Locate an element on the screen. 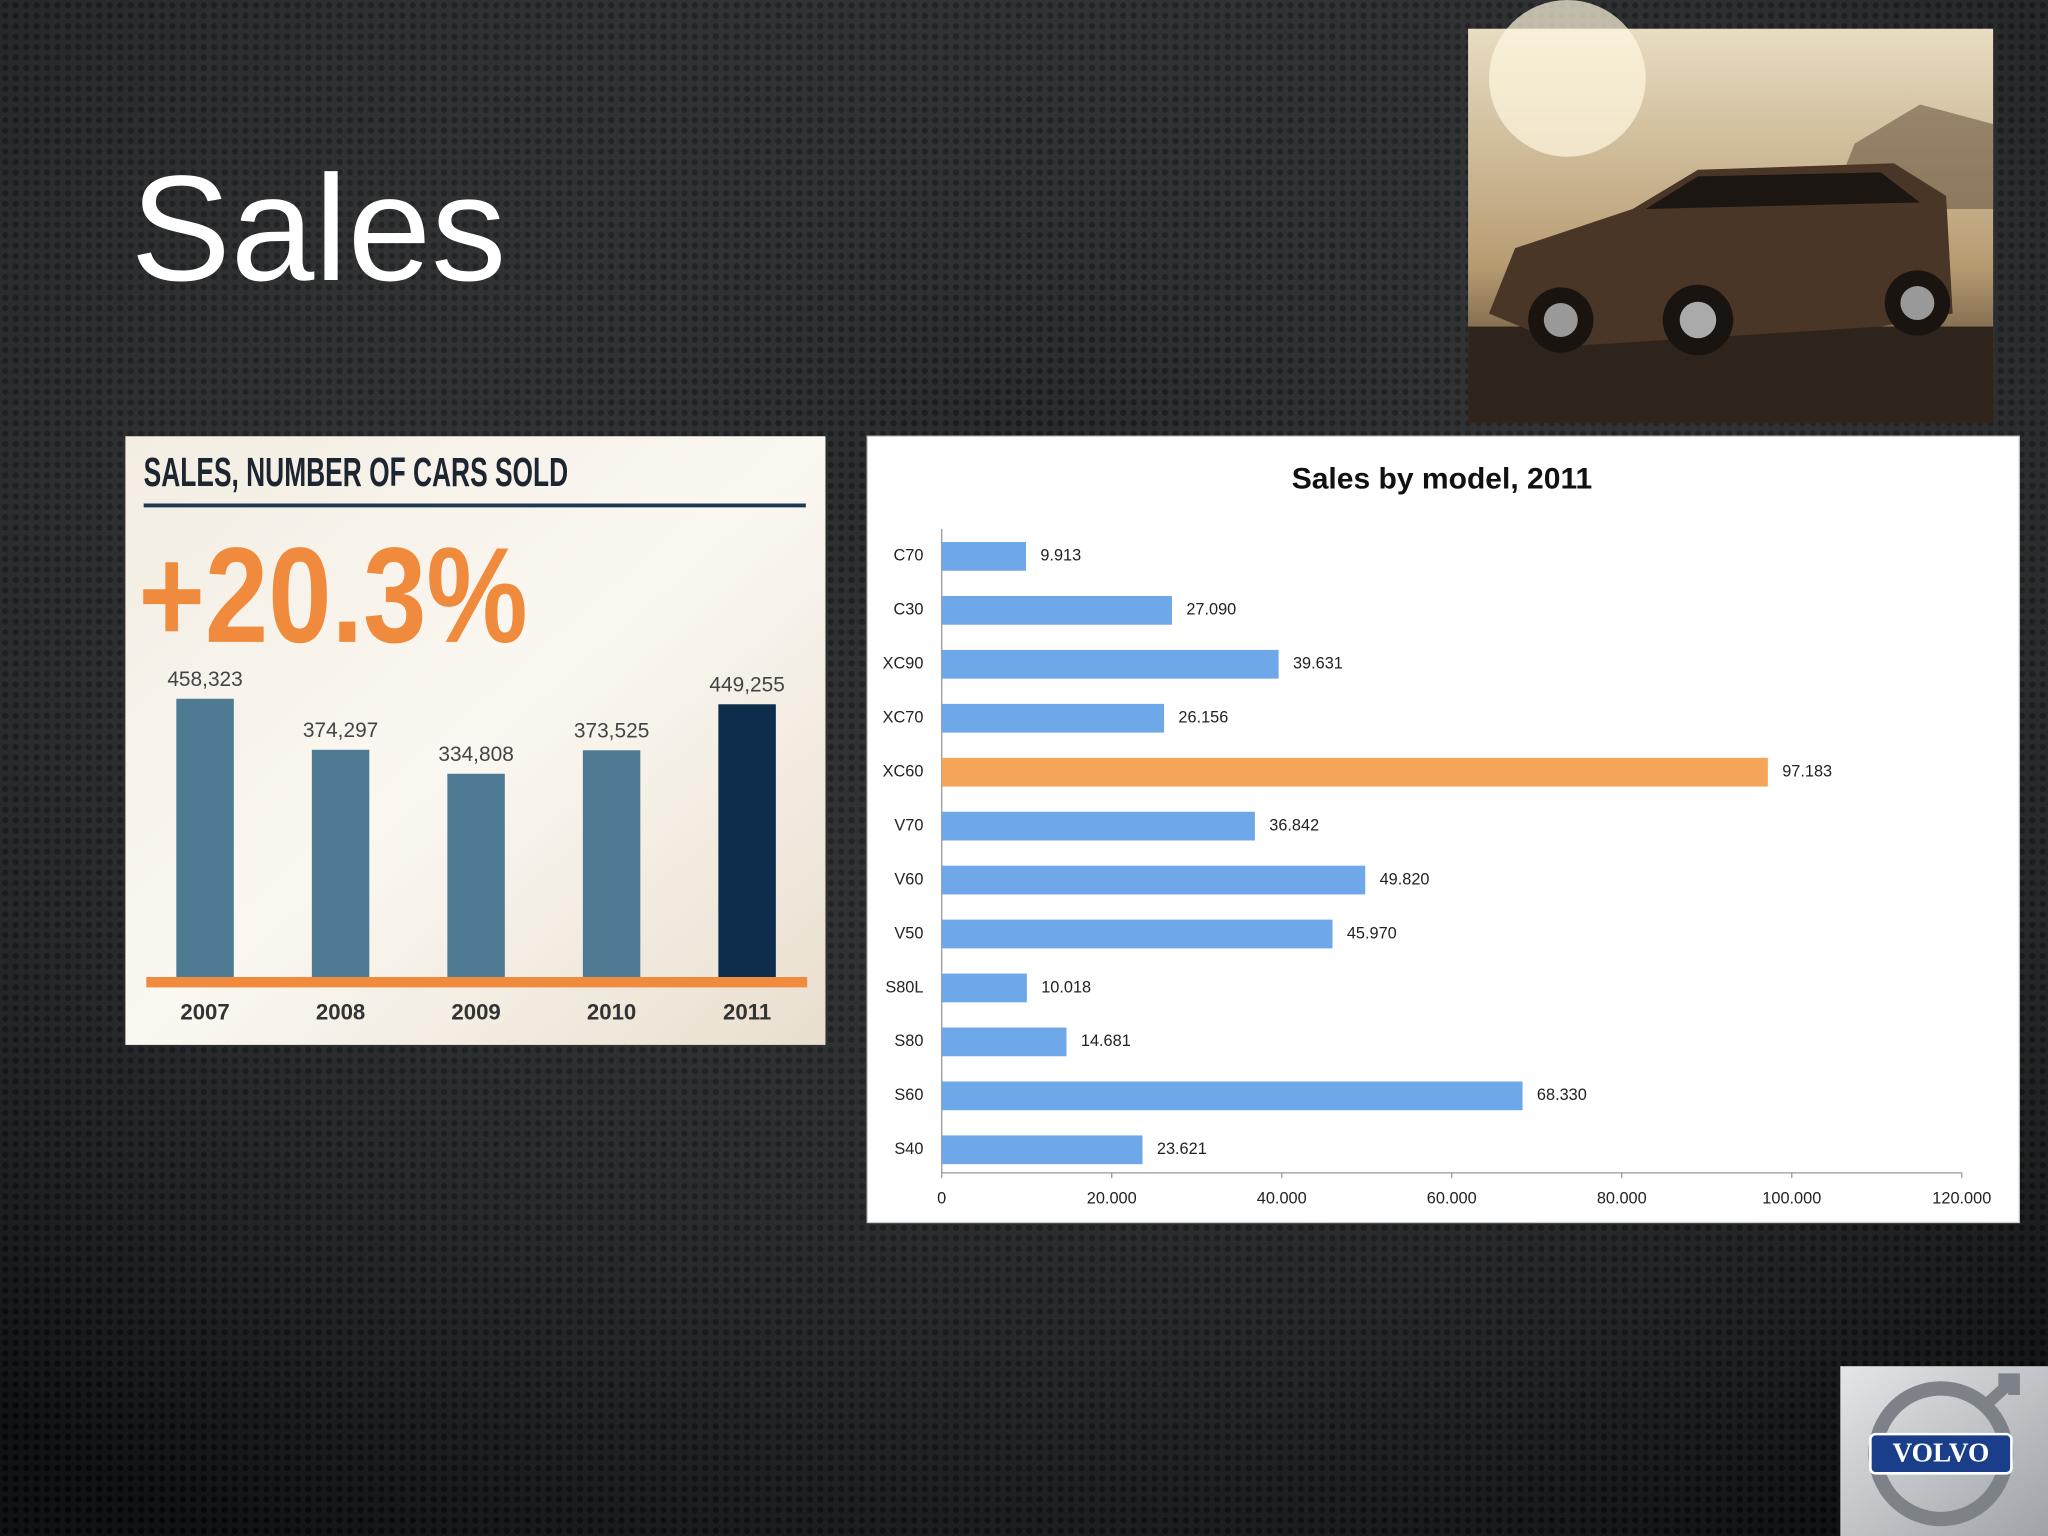 Image resolution: width=2048 pixels, height=1536 pixels. y-tick-label: S80 is located at coordinates (908, 1041).